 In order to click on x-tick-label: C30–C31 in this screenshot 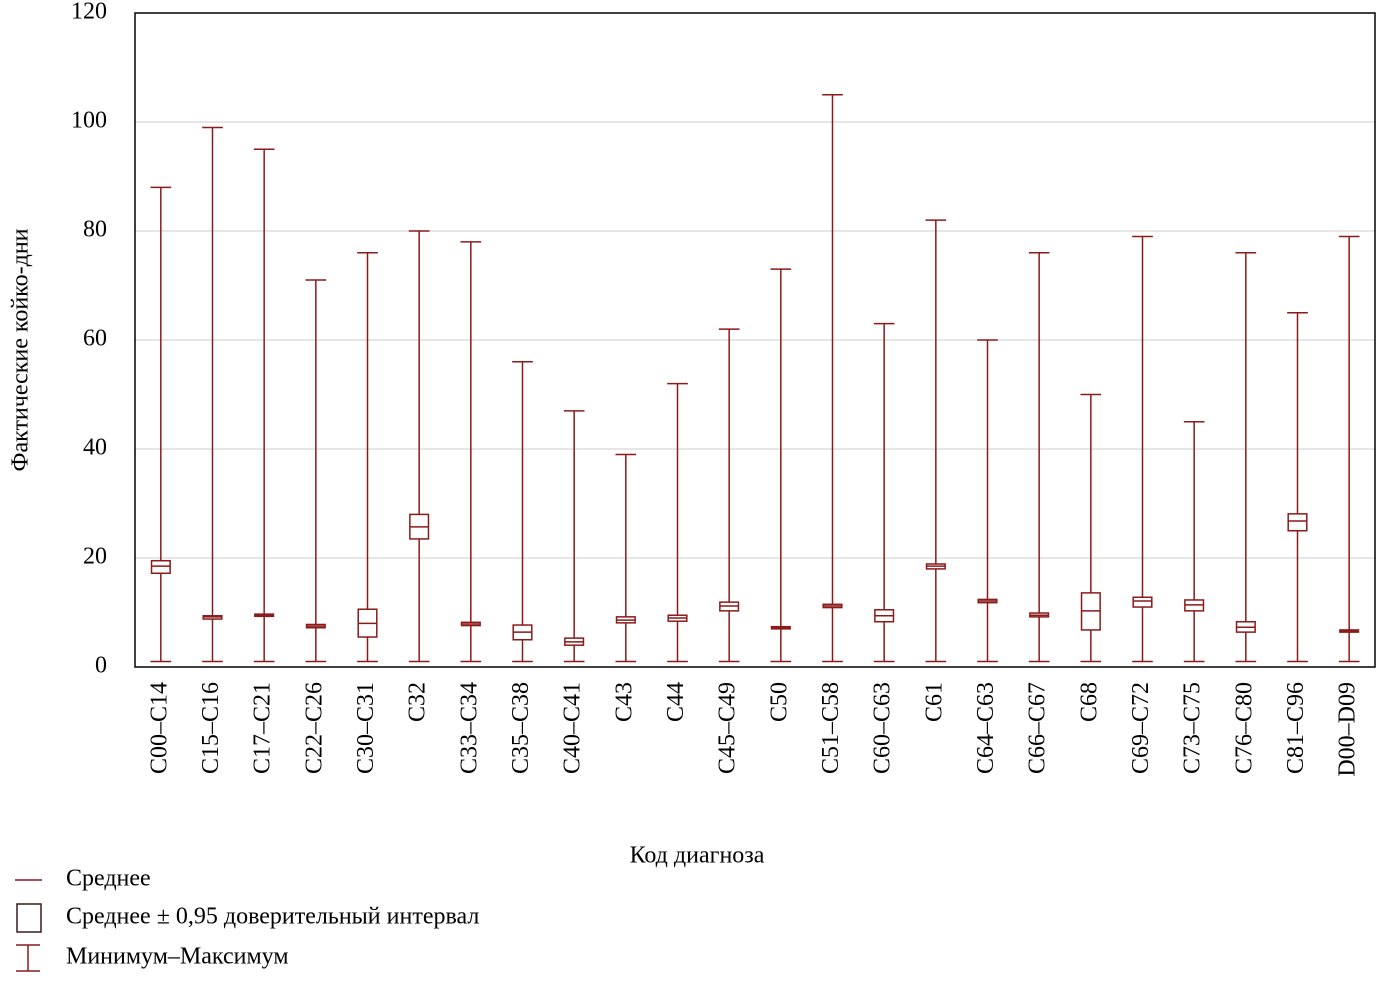, I will do `click(366, 728)`.